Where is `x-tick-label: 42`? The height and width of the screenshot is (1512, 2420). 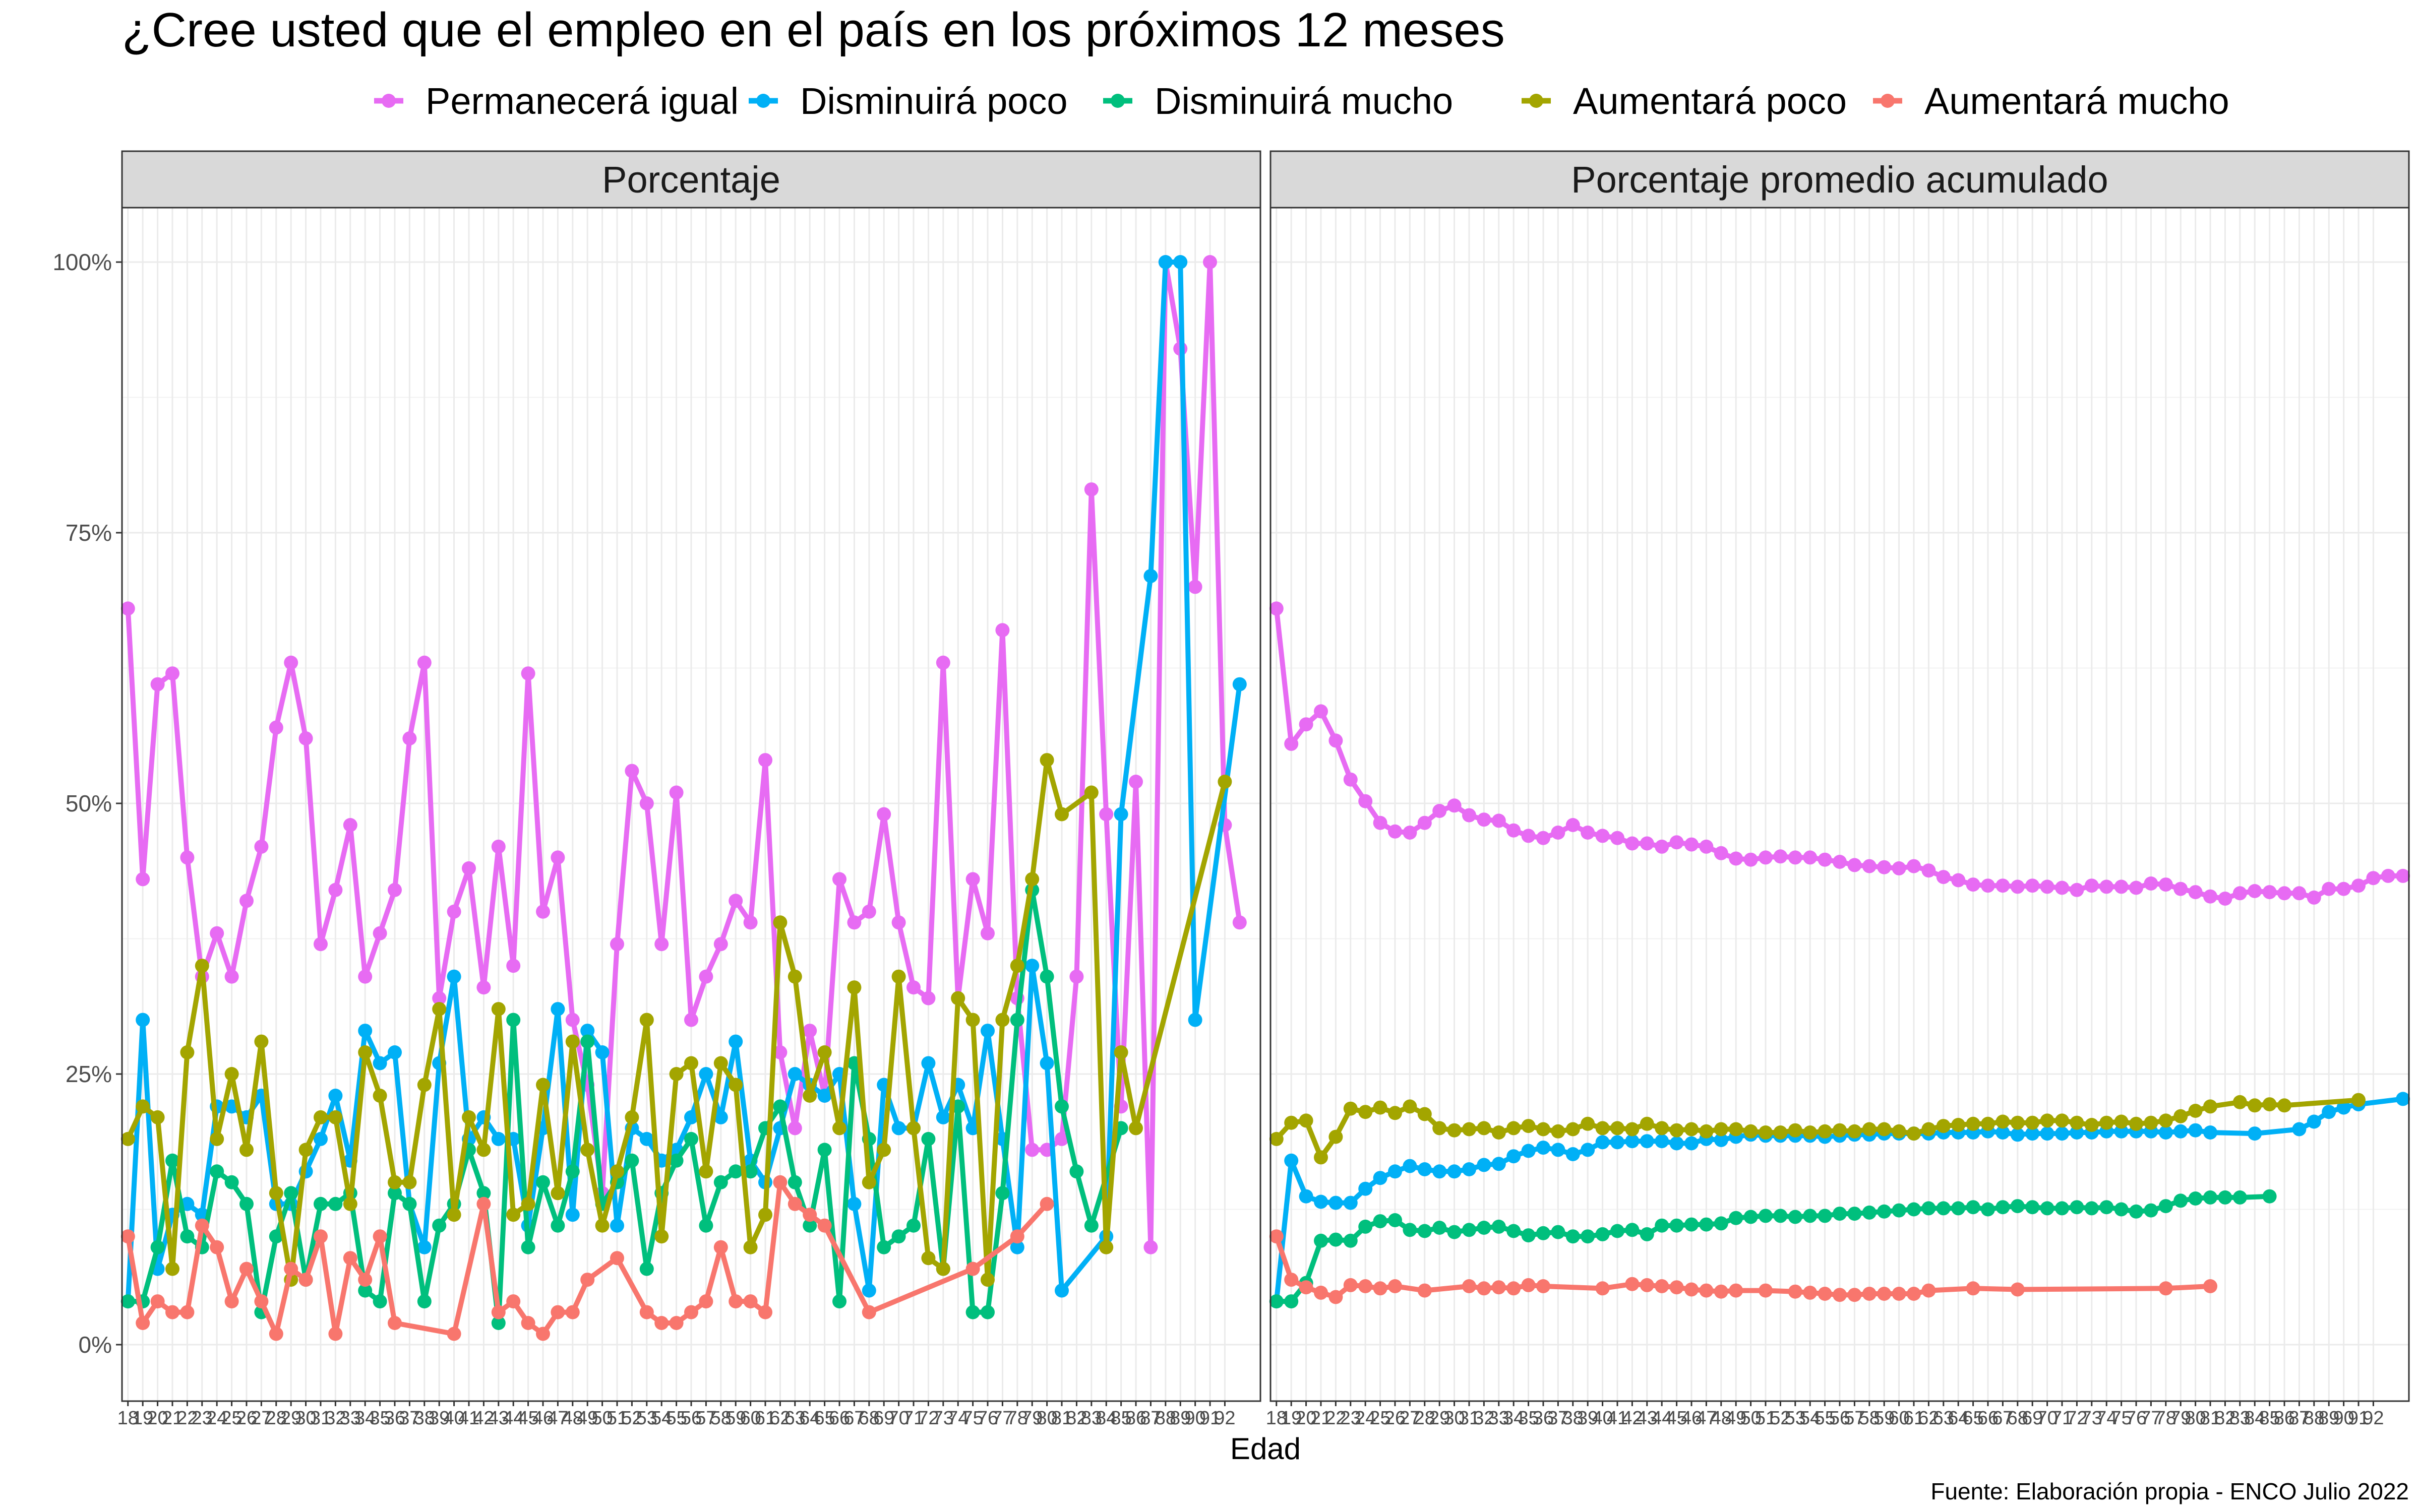
x-tick-label: 42 is located at coordinates (1632, 1419).